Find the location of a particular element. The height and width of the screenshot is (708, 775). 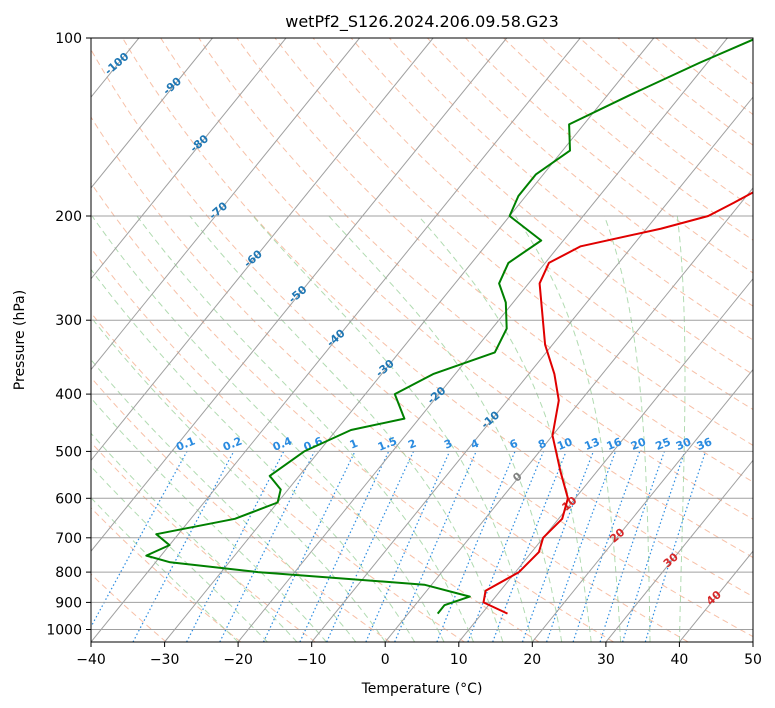

x-tick-label: −40 is located at coordinates (91, 660).